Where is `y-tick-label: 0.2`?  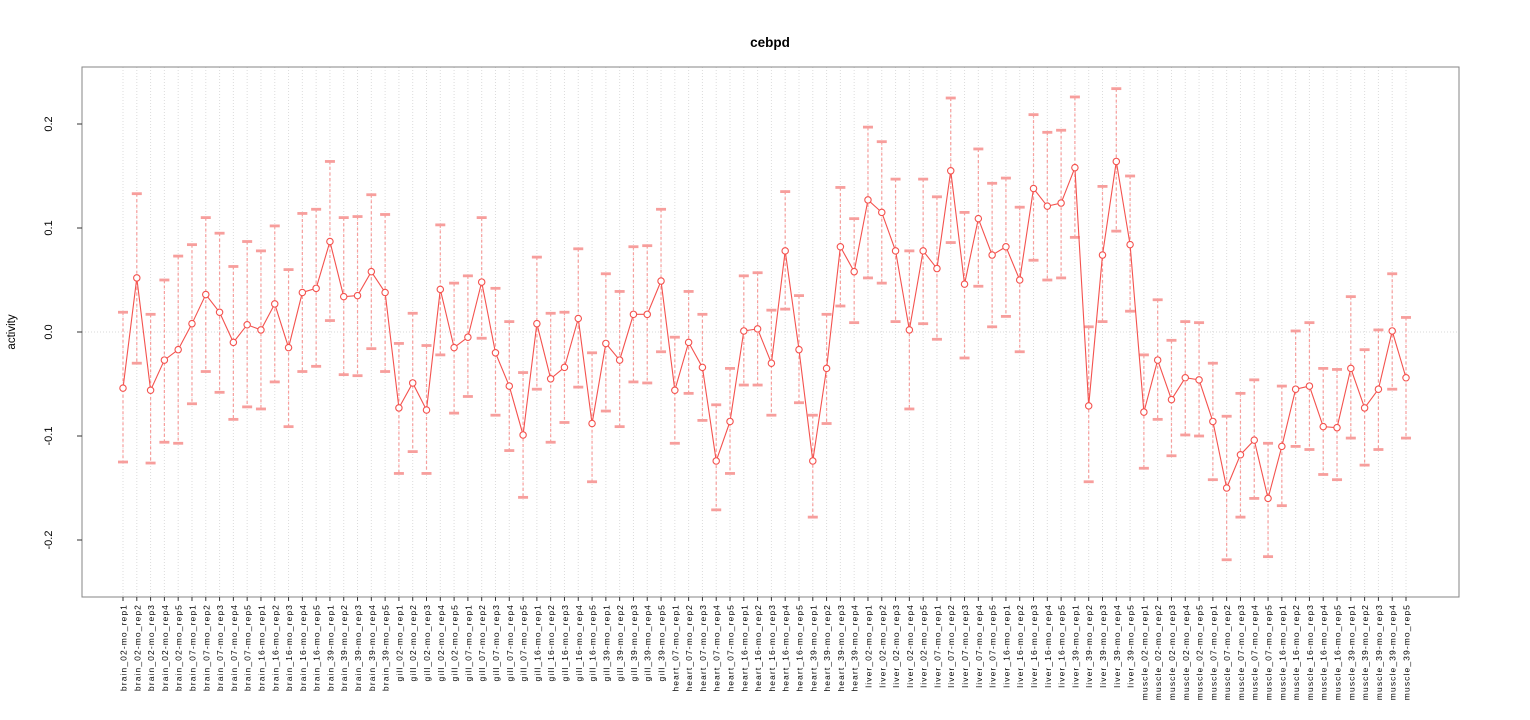 y-tick-label: 0.2 is located at coordinates (49, 123).